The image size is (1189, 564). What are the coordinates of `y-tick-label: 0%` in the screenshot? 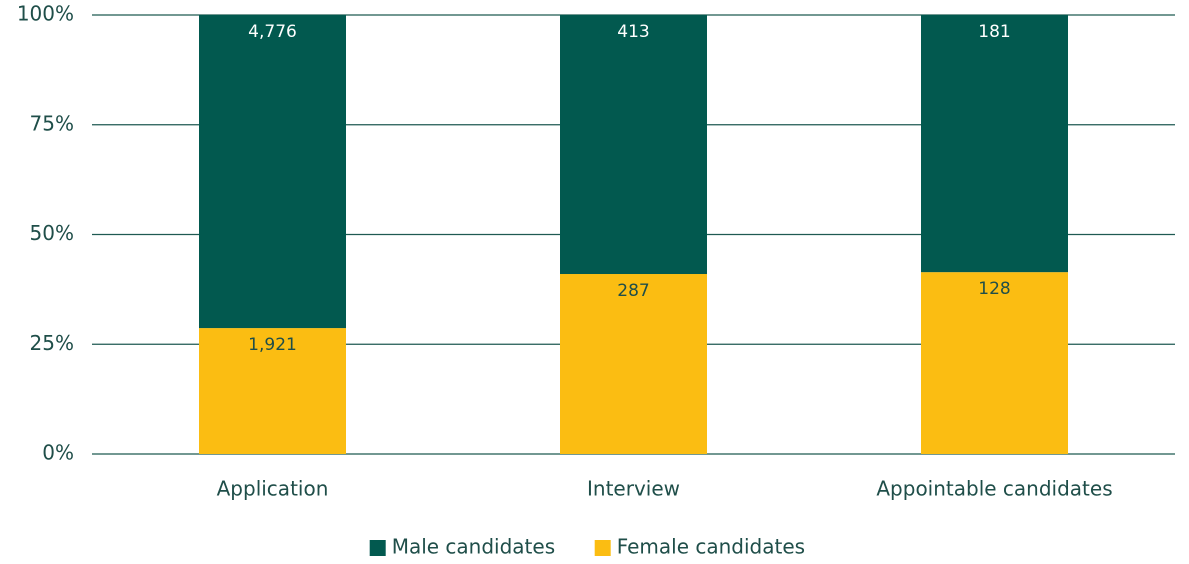 It's located at (58, 453).